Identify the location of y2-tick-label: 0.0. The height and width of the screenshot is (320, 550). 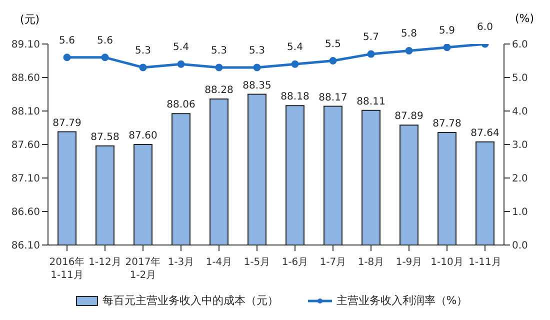
(520, 246).